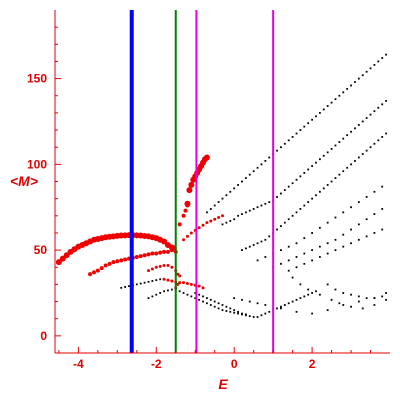 This screenshot has width=400, height=400. Describe the element at coordinates (41, 250) in the screenshot. I see `y-tick-label: 50` at that location.